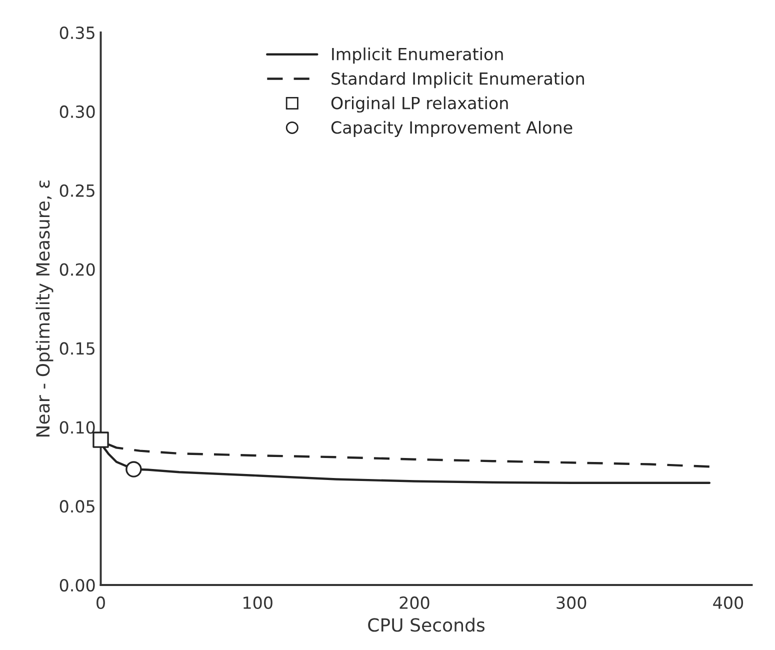 The image size is (775, 650). I want to click on legend-label: Original LP relaxation, so click(419, 104).